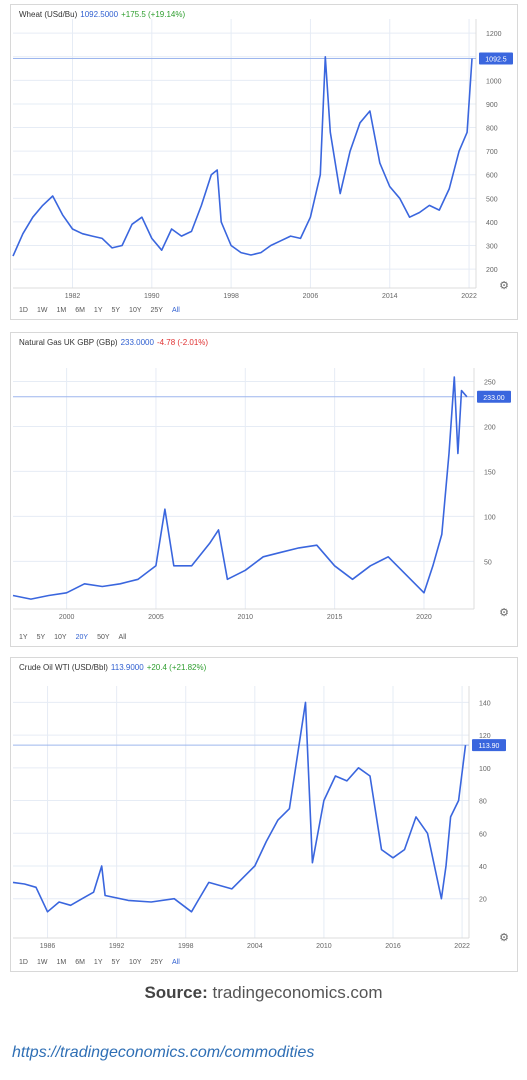 This screenshot has height=1080, width=527. Describe the element at coordinates (485, 703) in the screenshot. I see `y-tick-label: 140` at that location.